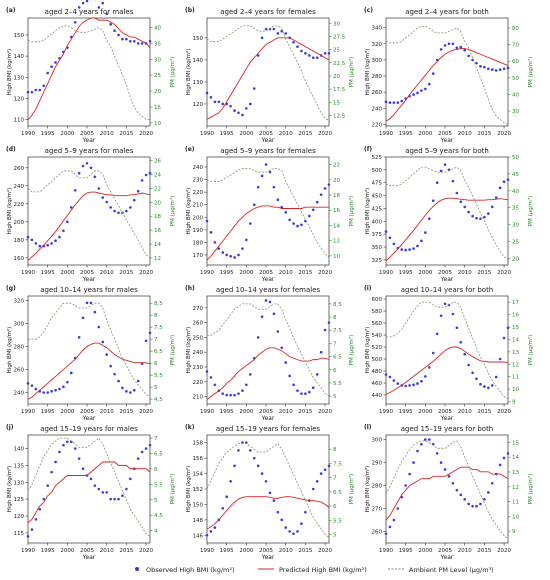 The image size is (550, 580). What do you see at coordinates (447, 290) in the screenshot?
I see `panel-title: aged 10–14 years for both` at bounding box center [447, 290].